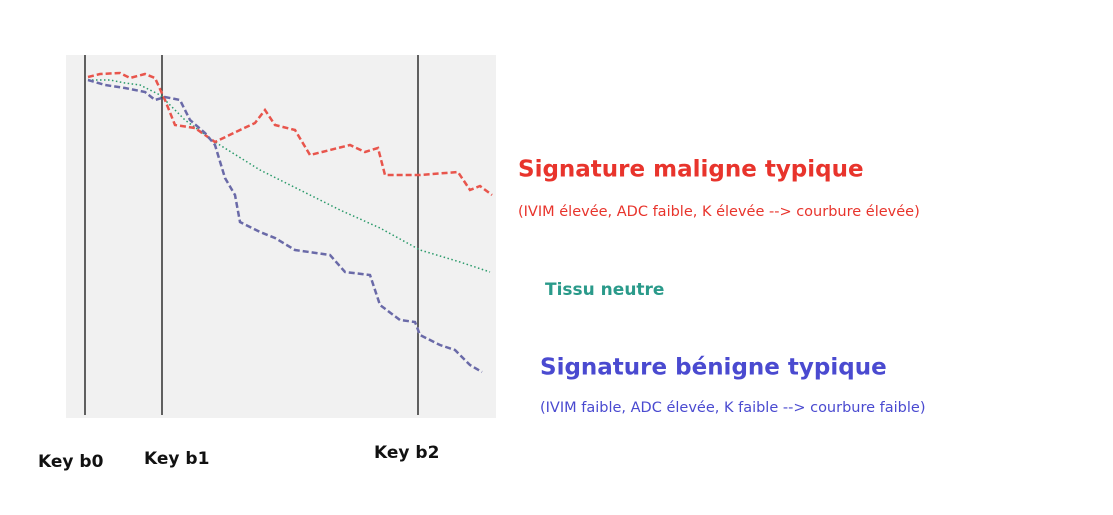 This screenshot has width=1113, height=515. I want to click on malignant-title: Signature maligne typique, so click(691, 170).